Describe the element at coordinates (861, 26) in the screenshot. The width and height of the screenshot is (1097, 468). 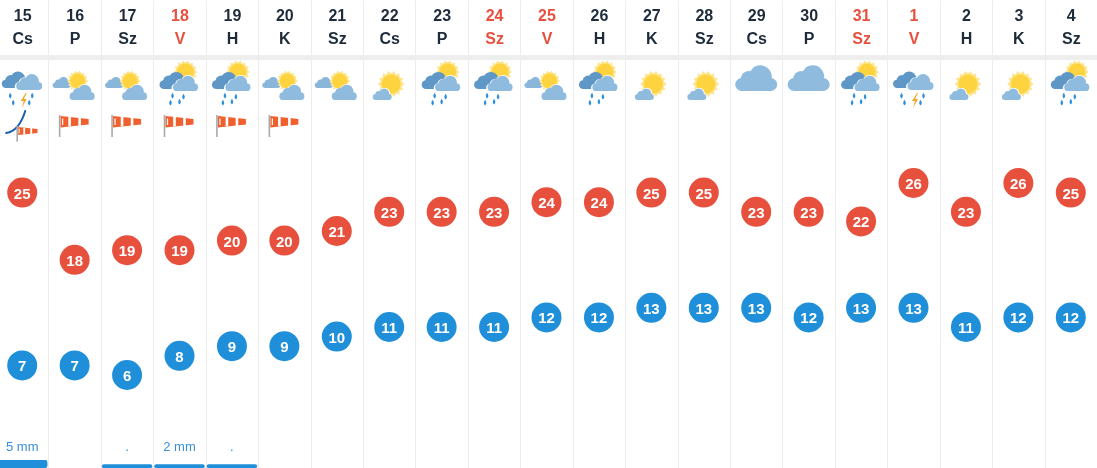
I see `x-tick-label: 31 Sz` at that location.